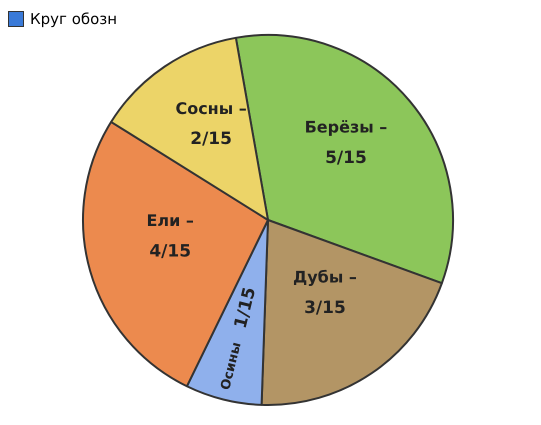 The height and width of the screenshot is (425, 541). What do you see at coordinates (170, 220) in the screenshot?
I see `slice-label: Ели –` at bounding box center [170, 220].